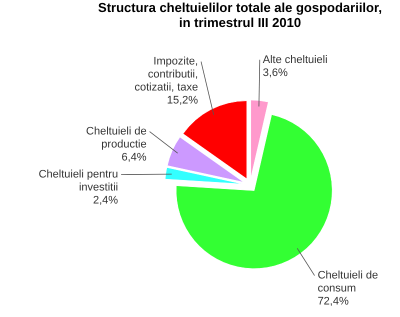  Describe the element at coordinates (134, 158) in the screenshot. I see `data-label: 6,4%` at that location.